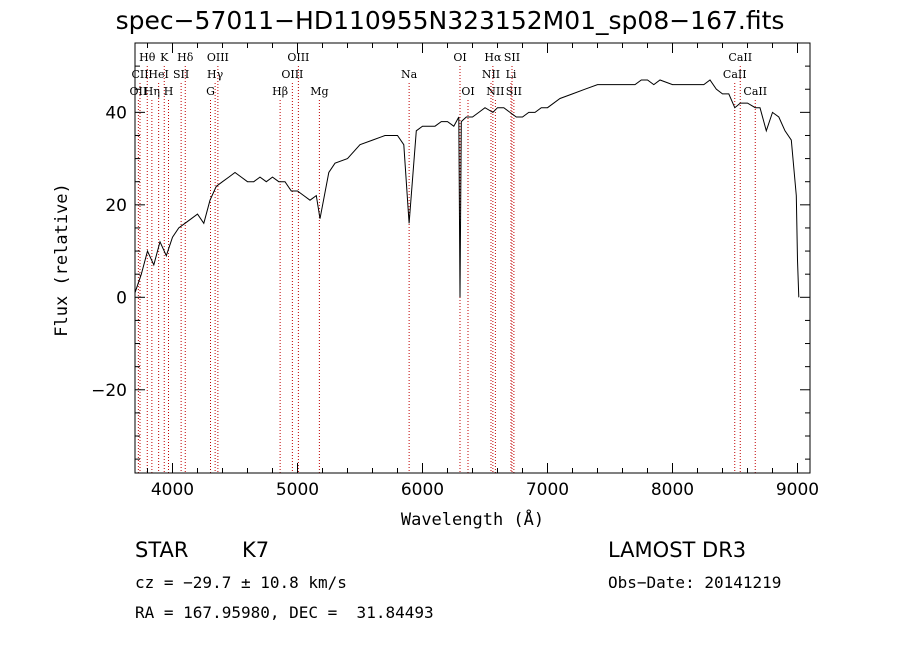 This screenshot has width=900, height=649. What do you see at coordinates (472, 520) in the screenshot?
I see `x-axis-label: Wavelength (Å)` at bounding box center [472, 520].